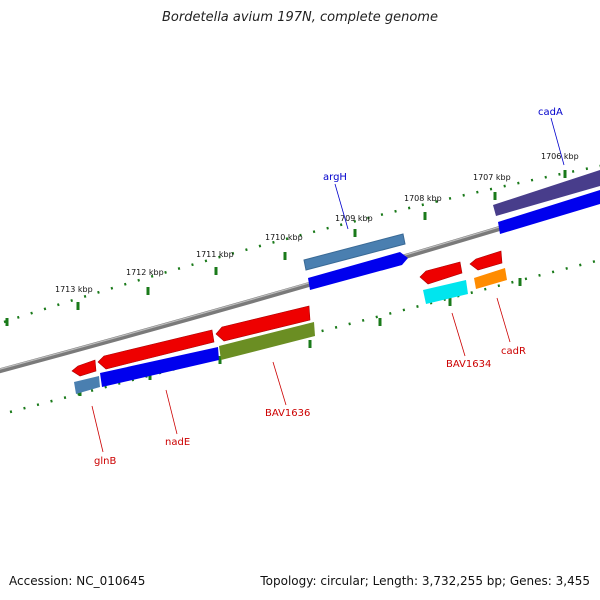  I want to click on argh-feature, so click(354, 252).